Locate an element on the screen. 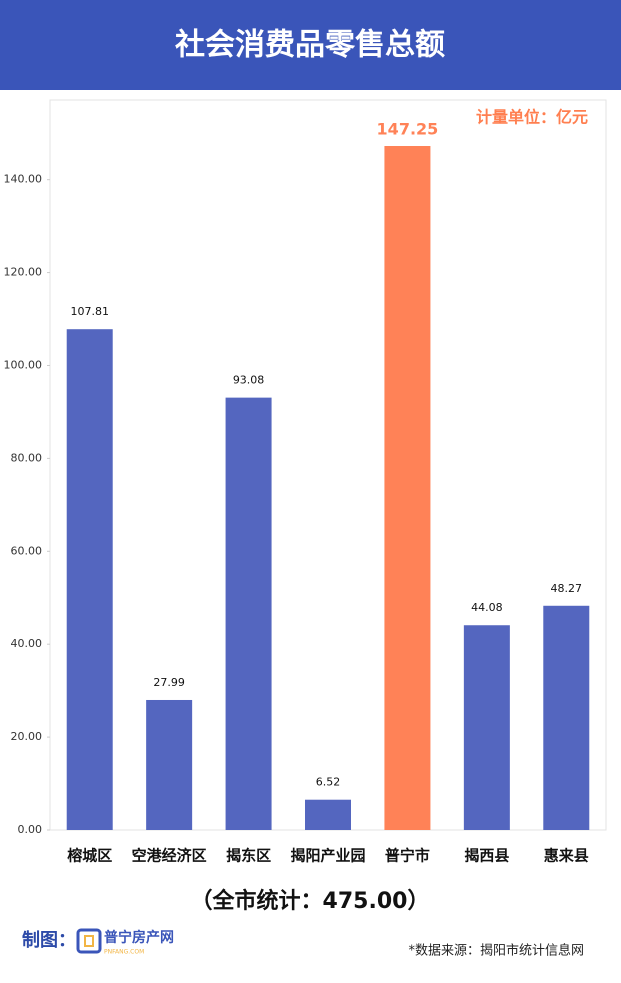 The height and width of the screenshot is (983, 621). logo-name: 普宁房产网 is located at coordinates (139, 937).